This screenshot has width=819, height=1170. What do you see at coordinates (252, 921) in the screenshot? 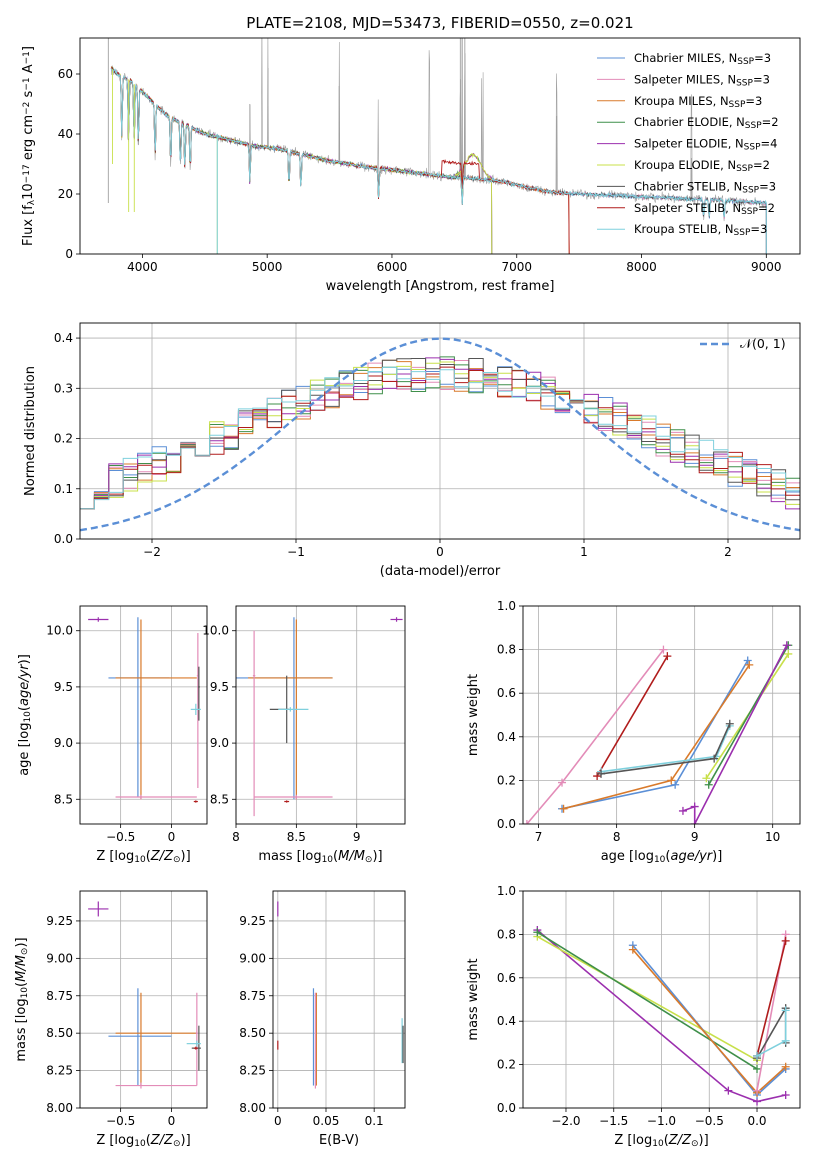
I see `mass_vs_ebv-ytick-label: 9.25` at bounding box center [252, 921].